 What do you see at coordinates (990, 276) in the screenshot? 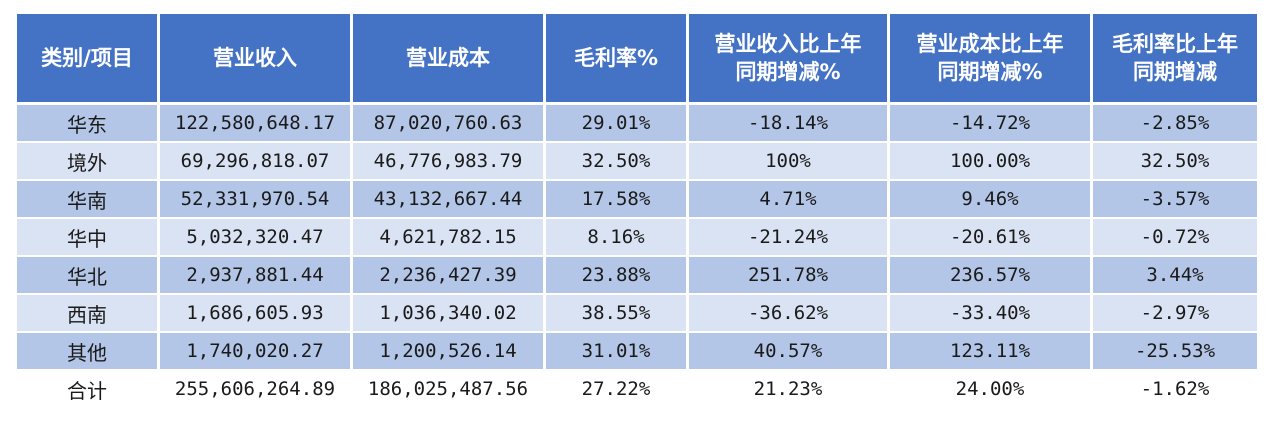
I see `cell-cost-yoy: 236.57%` at bounding box center [990, 276].